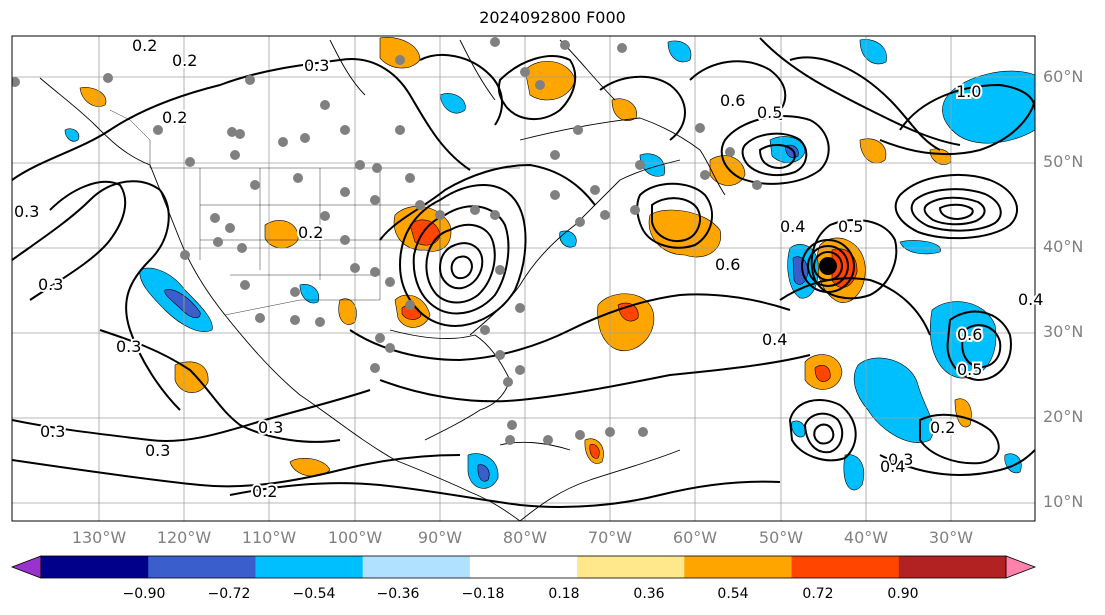 The image size is (1105, 615). I want to click on colorbar-tick-label: 0.18, so click(564, 594).